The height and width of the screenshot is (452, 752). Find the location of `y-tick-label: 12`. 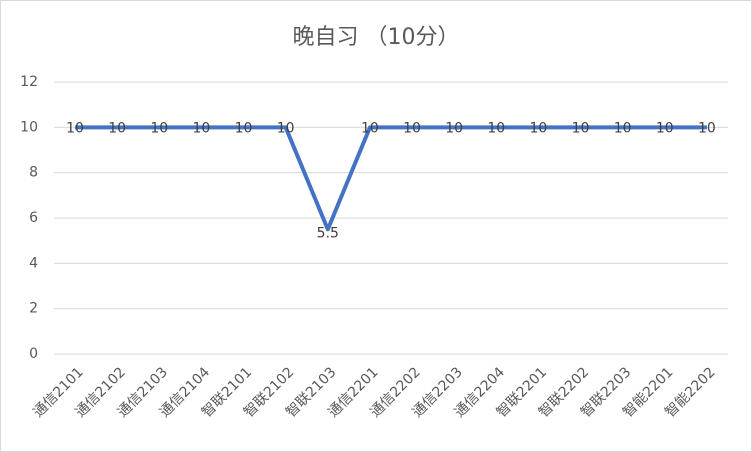

y-tick-label: 12 is located at coordinates (29, 82).